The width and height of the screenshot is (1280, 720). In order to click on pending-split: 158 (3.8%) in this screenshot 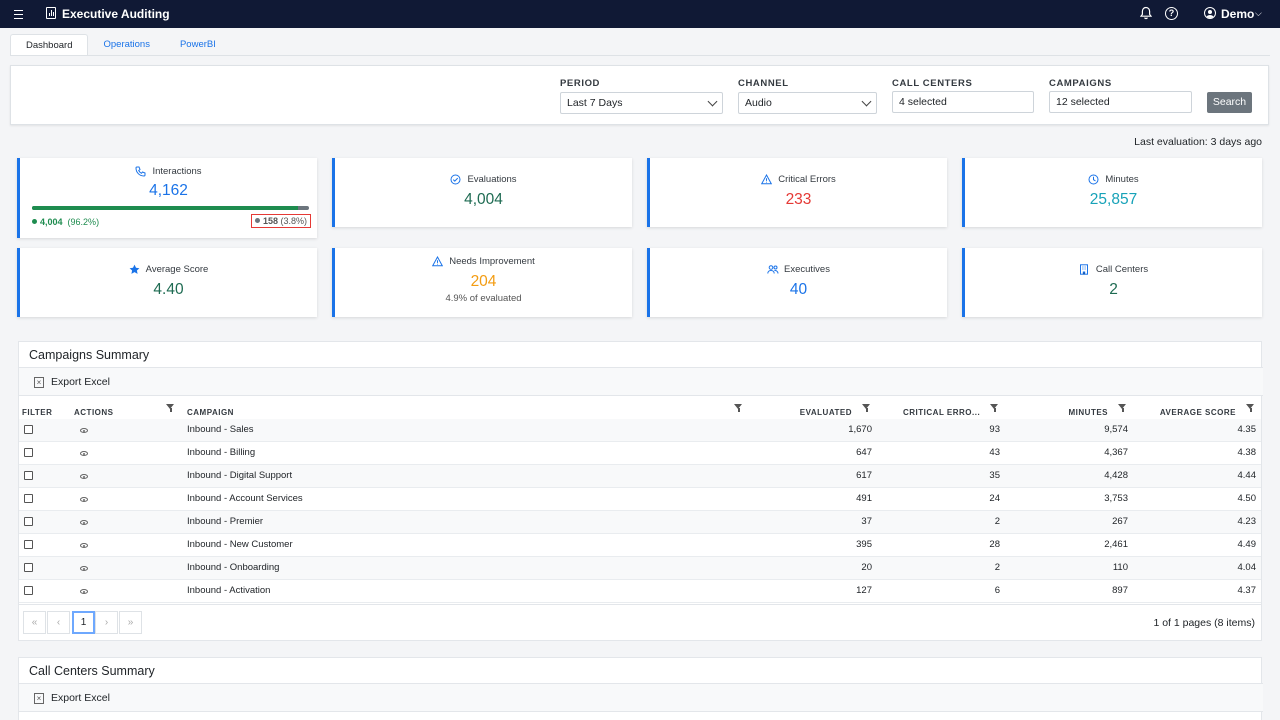, I will do `click(281, 221)`.